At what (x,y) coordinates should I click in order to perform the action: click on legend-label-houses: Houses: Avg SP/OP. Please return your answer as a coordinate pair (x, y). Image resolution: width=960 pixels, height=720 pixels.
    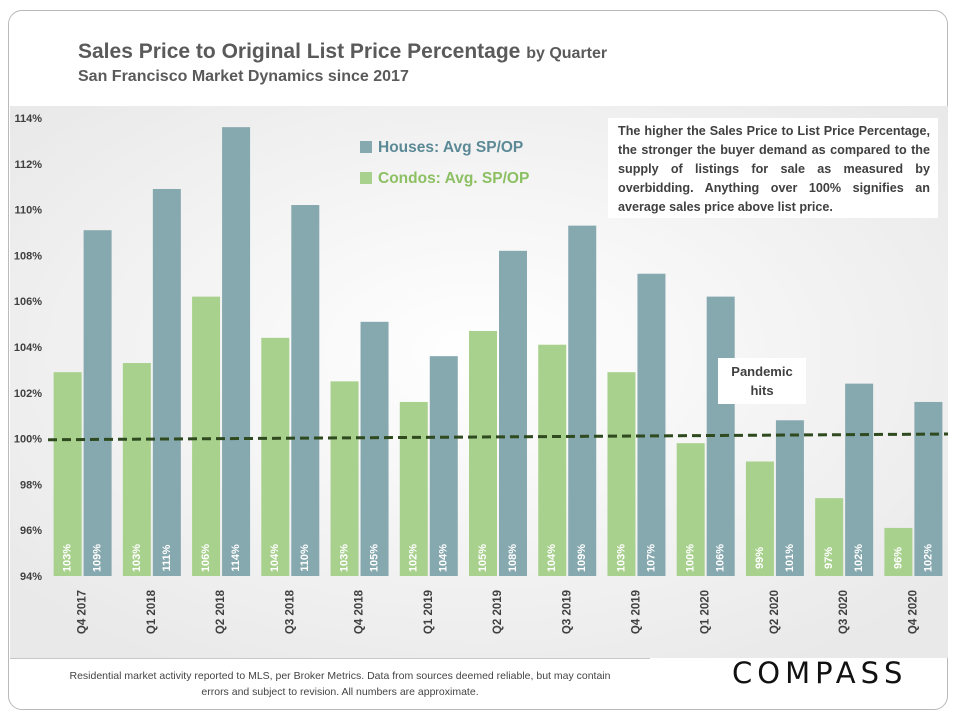
    Looking at the image, I should click on (450, 147).